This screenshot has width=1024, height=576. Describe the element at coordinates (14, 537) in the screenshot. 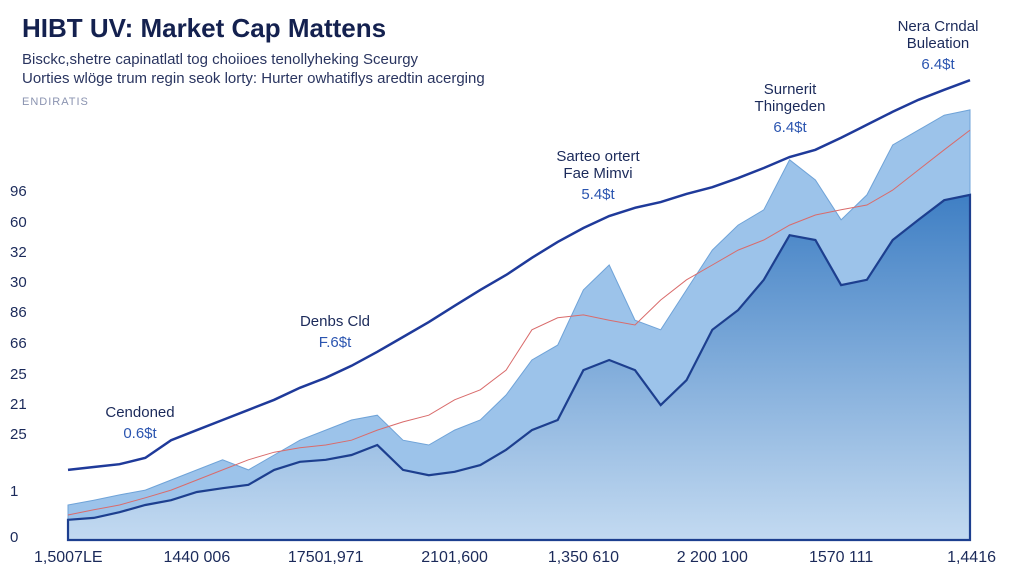

I see `y-tick-label: 0` at that location.